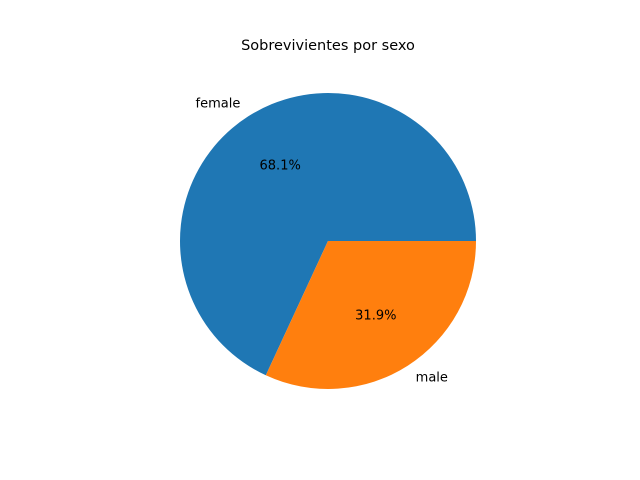 The image size is (640, 480). I want to click on pie-slice-male, so click(370, 315).